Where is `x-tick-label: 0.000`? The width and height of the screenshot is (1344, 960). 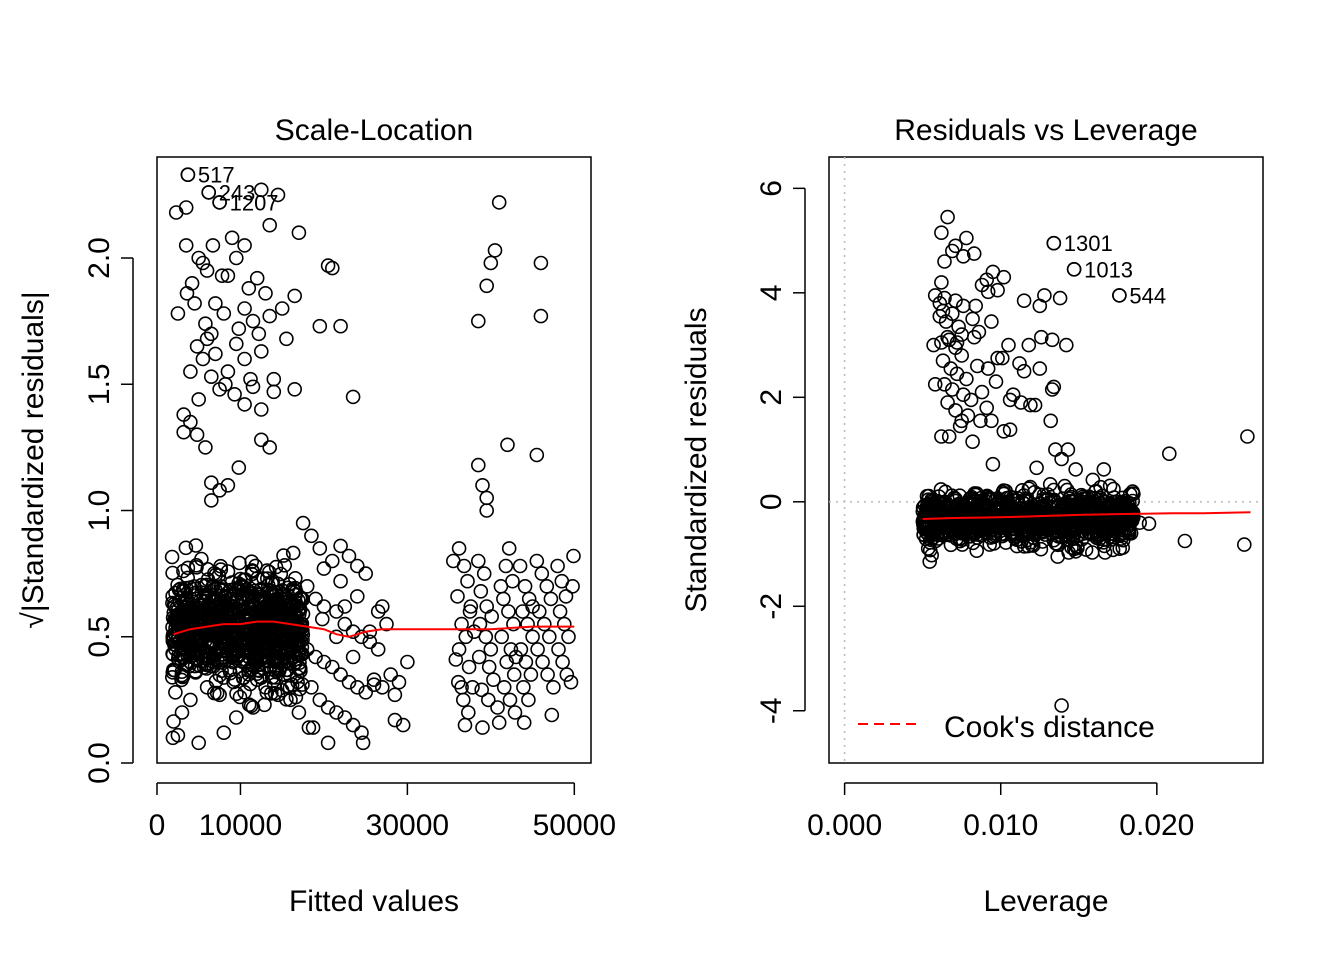 x-tick-label: 0.000 is located at coordinates (844, 825).